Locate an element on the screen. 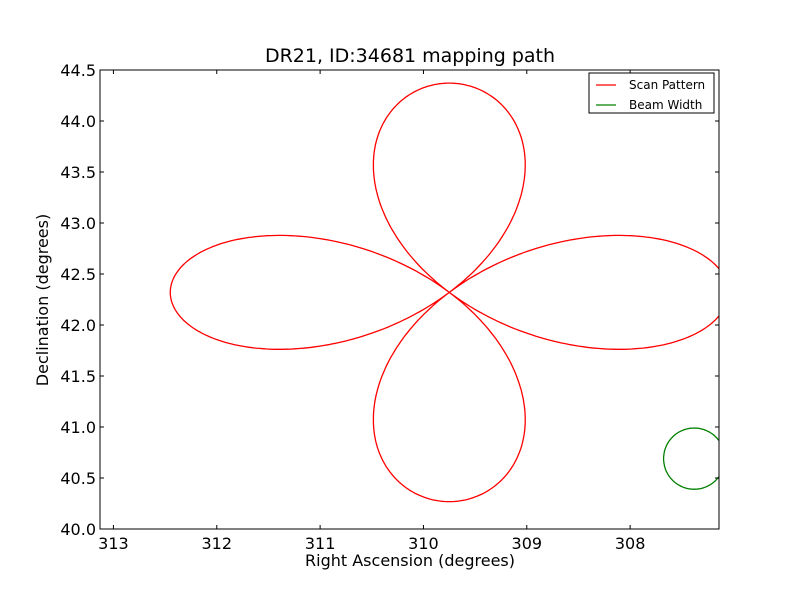  legend: Scan Pattern Beam Width is located at coordinates (651, 93).